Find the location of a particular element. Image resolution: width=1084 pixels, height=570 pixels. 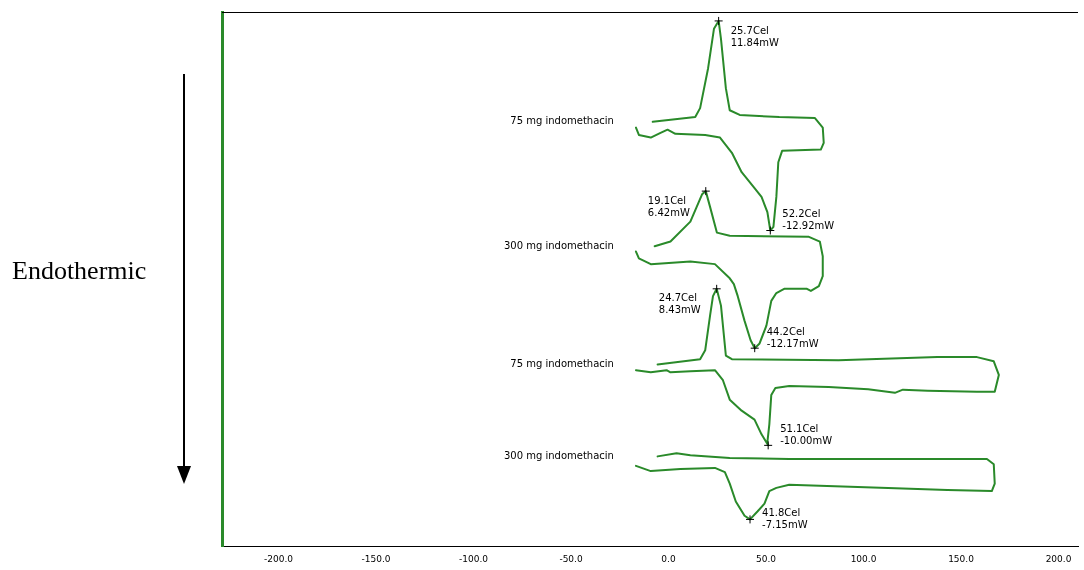

x-tick-label: 0.0 is located at coordinates (668, 558).